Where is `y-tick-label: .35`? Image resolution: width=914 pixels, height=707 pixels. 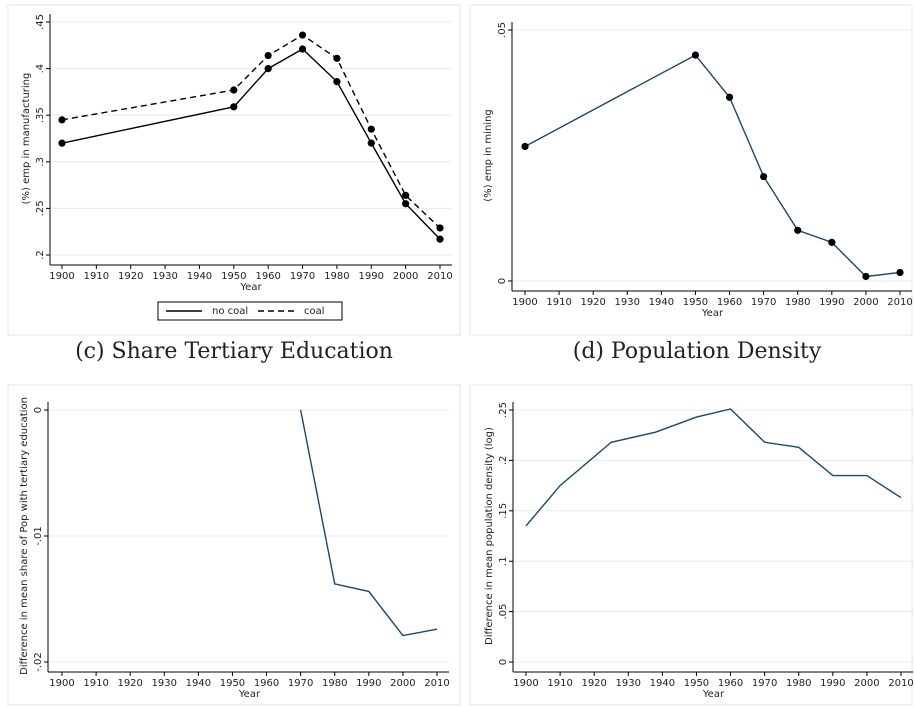 y-tick-label: .35 is located at coordinates (40, 115).